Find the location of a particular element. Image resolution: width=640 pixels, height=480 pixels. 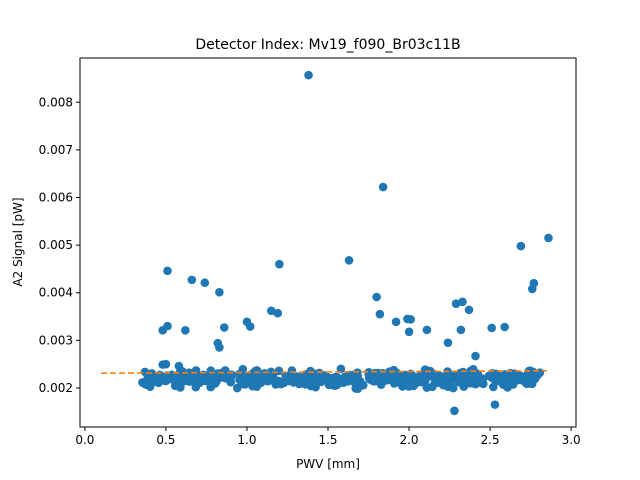

x-tick-label: 2.5 is located at coordinates (490, 440).